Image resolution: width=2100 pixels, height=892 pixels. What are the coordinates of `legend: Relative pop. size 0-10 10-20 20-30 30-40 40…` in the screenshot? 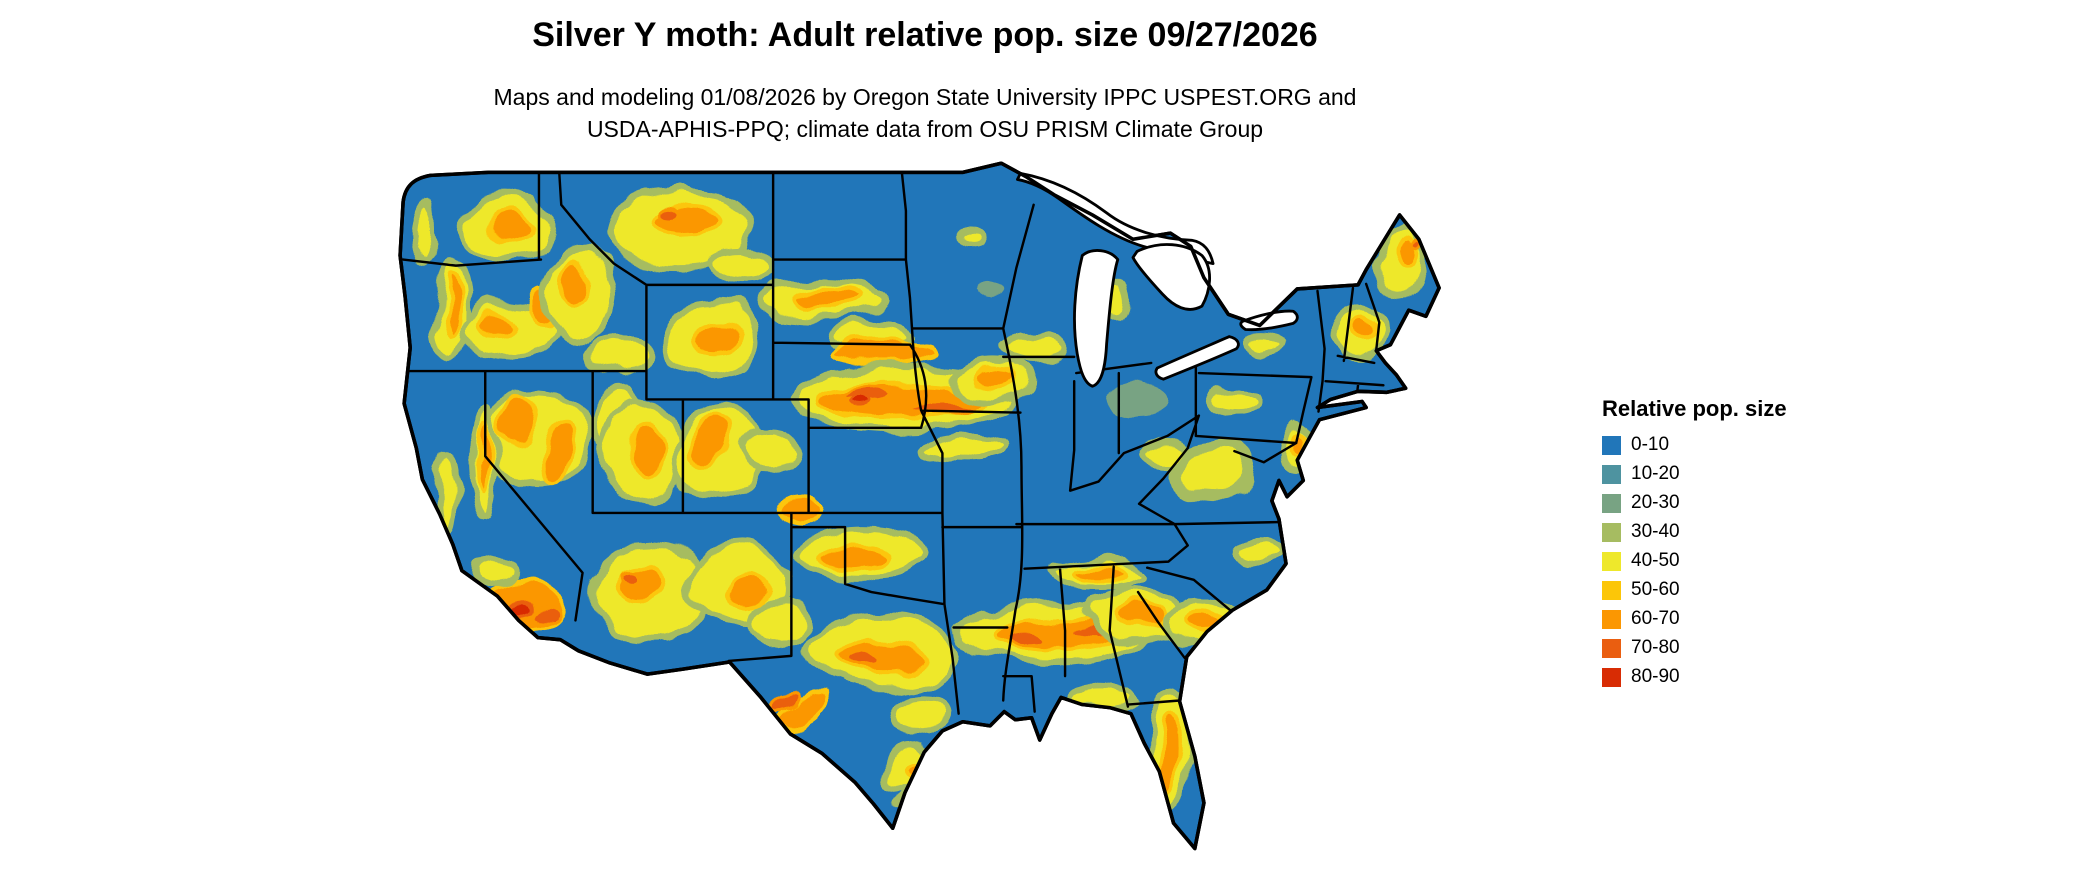 It's located at (1762, 545).